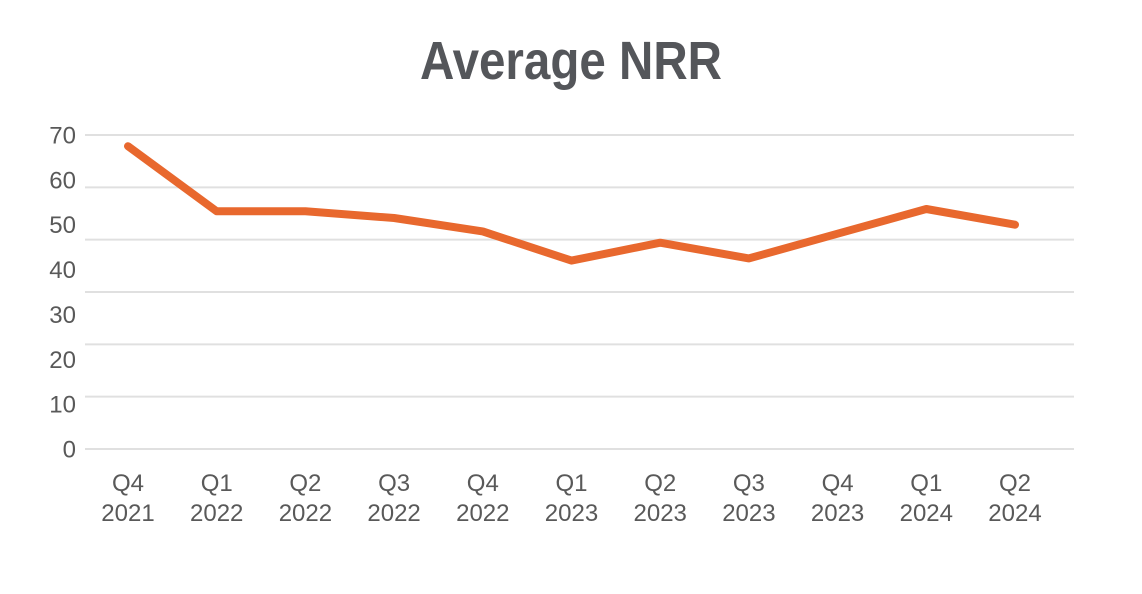 This screenshot has height=594, width=1142. I want to click on x-tick-label: Q3 2022, so click(393, 498).